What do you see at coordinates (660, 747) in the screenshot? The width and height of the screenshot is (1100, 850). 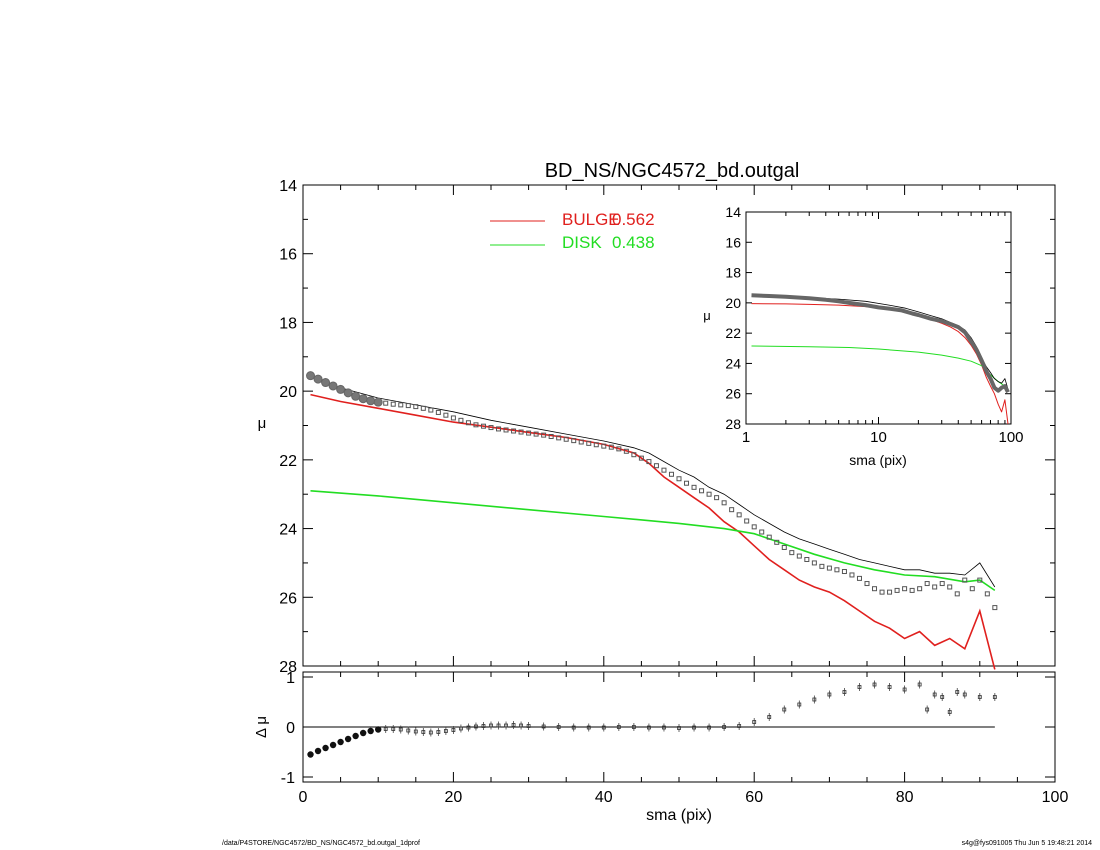 I see `residual-panel: -101 0 20 40 60 80 100 Δ μ sma (pix)` at bounding box center [660, 747].